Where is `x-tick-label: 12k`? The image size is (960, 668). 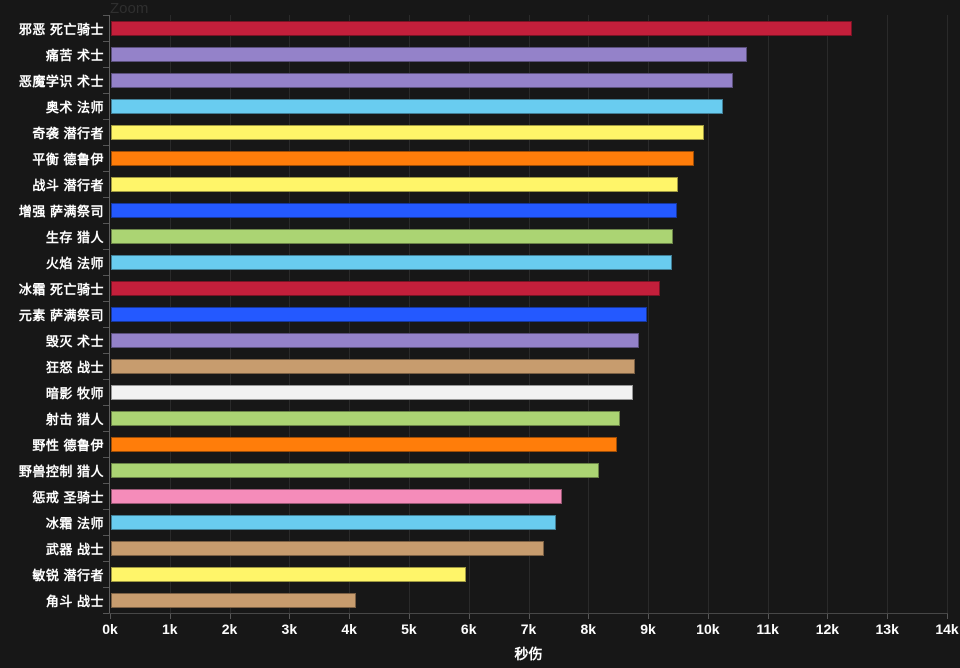 x-tick-label: 12k is located at coordinates (827, 629).